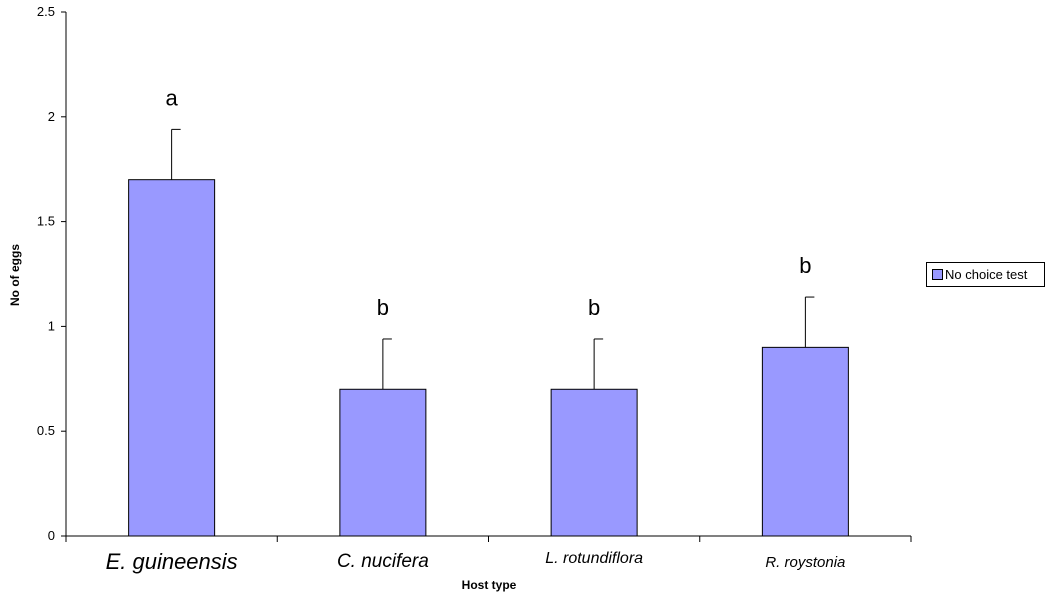  What do you see at coordinates (937, 274) in the screenshot?
I see `legend-swatch` at bounding box center [937, 274].